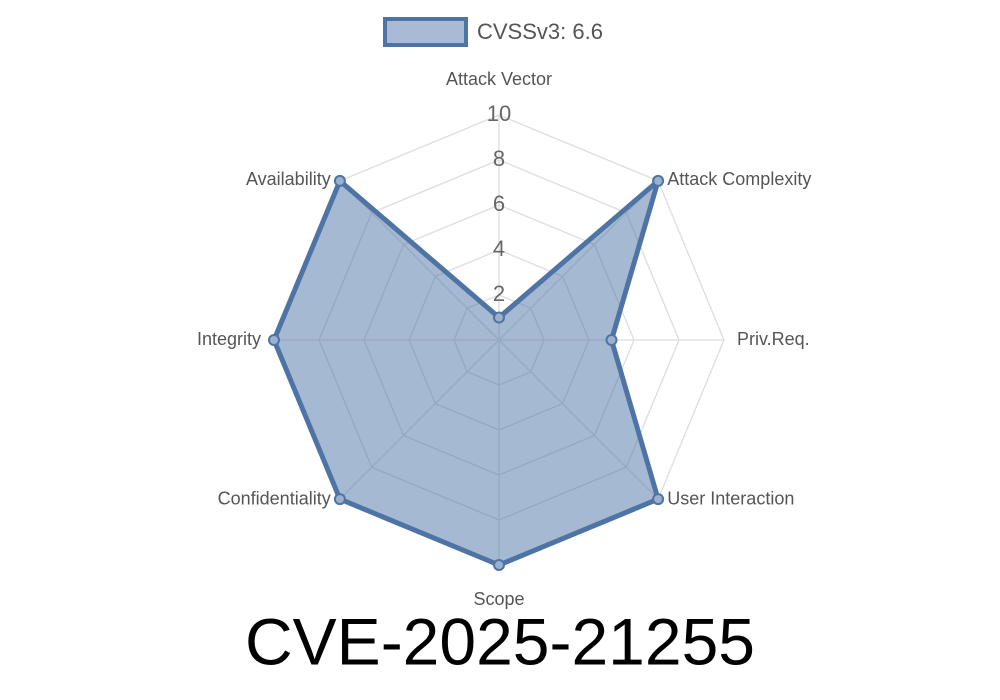 The height and width of the screenshot is (700, 1000). What do you see at coordinates (274, 499) in the screenshot?
I see `category-label: Confidentiality` at bounding box center [274, 499].